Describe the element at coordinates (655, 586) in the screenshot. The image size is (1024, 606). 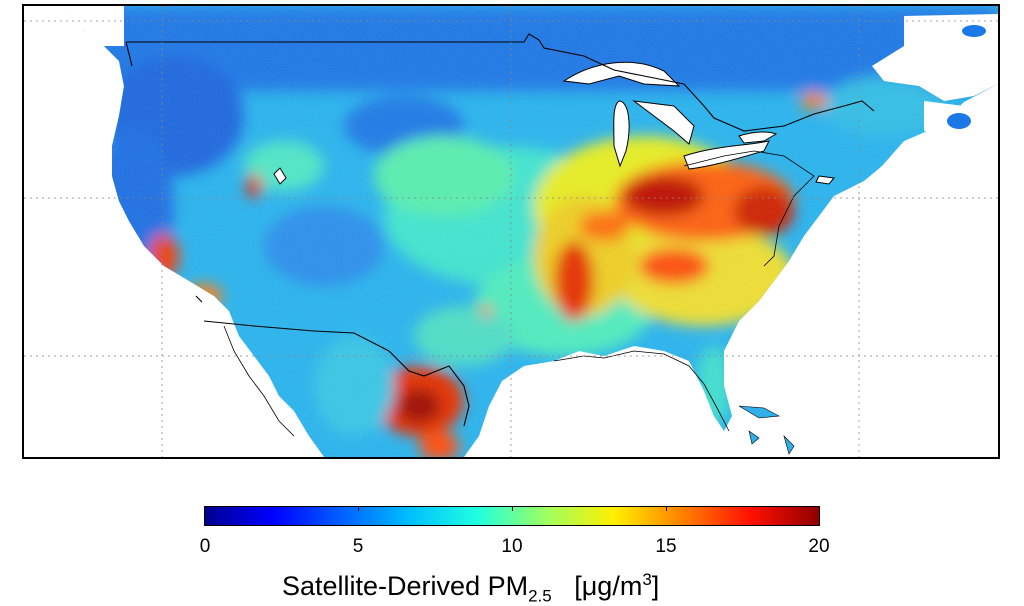
I see `colorbar-title-unit-close: ]` at that location.